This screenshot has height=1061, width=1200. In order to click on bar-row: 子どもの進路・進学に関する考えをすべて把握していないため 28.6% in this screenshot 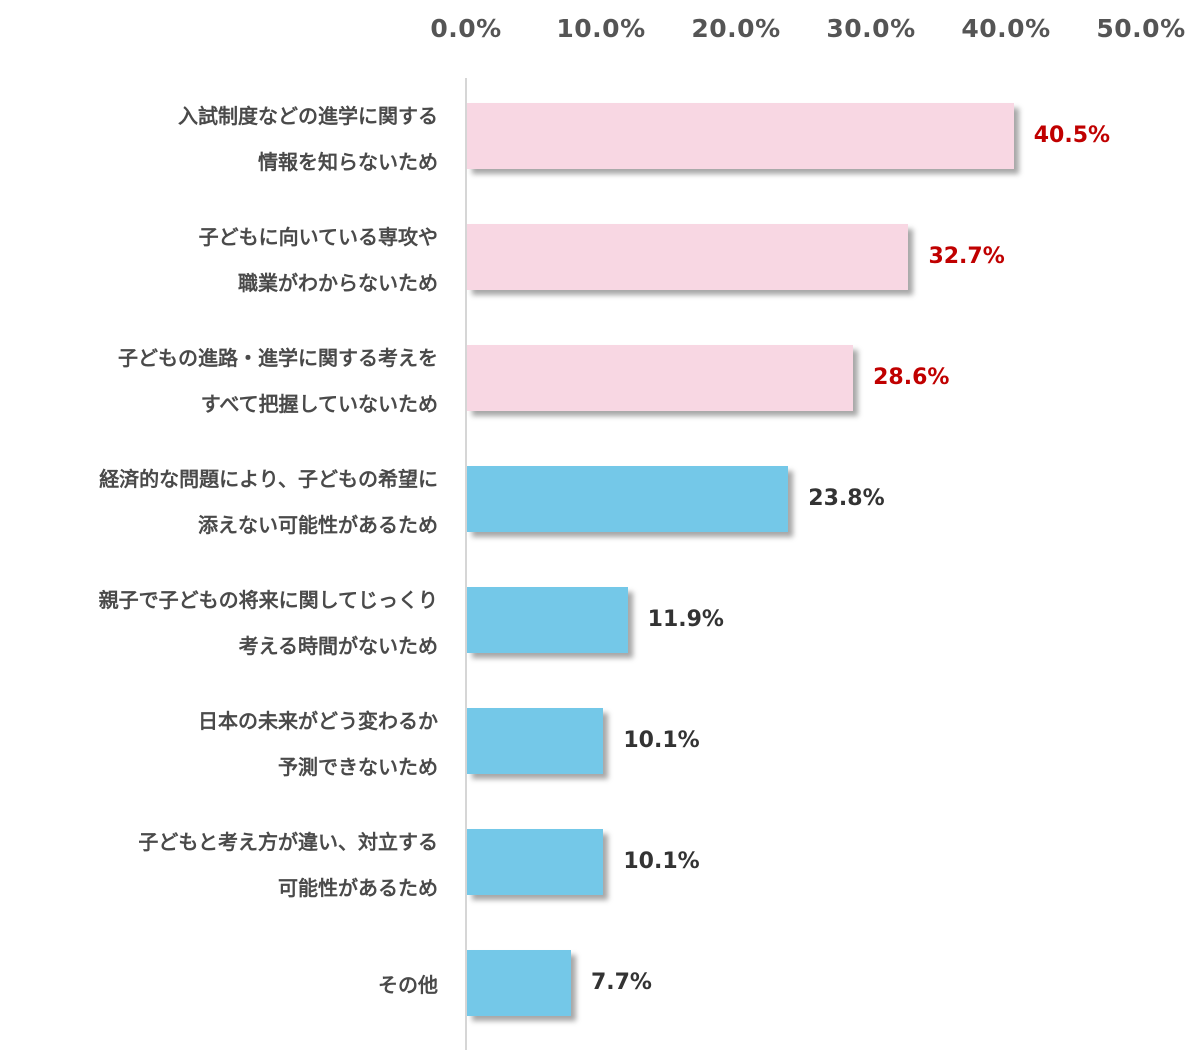, I will do `click(600, 395)`.